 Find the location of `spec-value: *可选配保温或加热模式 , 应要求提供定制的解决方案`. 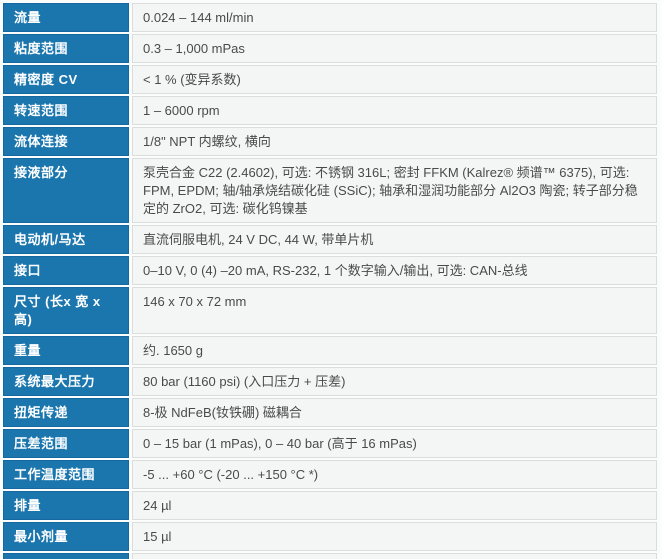

spec-value: *可选配保温或加热模式 , 应要求提供定制的解决方案 is located at coordinates (394, 556).